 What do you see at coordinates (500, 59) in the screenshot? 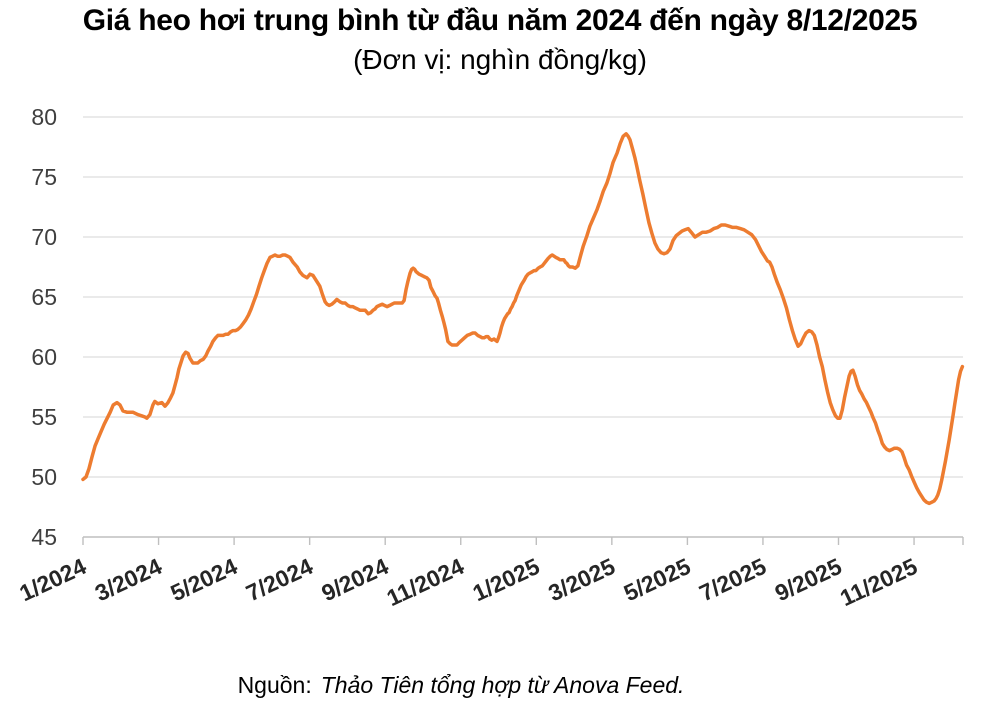
I see `chart-subtitle: (Đơn vị: nghìn đồng/kg)` at bounding box center [500, 59].